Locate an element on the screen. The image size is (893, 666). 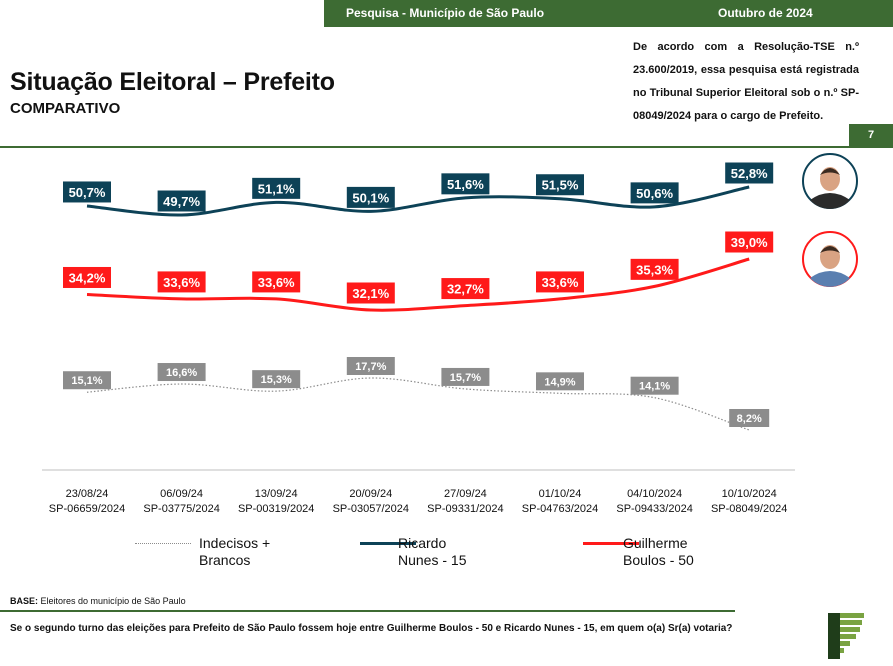
series-line-boulos is located at coordinates (418, 284).